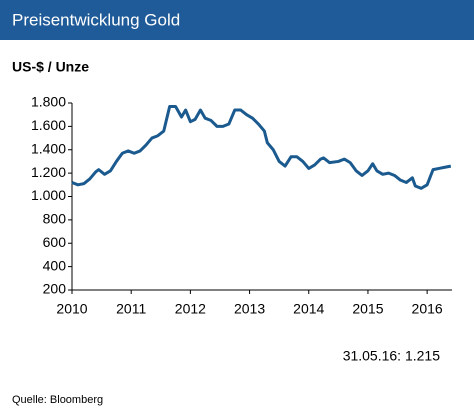 This screenshot has width=474, height=415. I want to click on y-tick-label: 1.600, so click(48, 125).